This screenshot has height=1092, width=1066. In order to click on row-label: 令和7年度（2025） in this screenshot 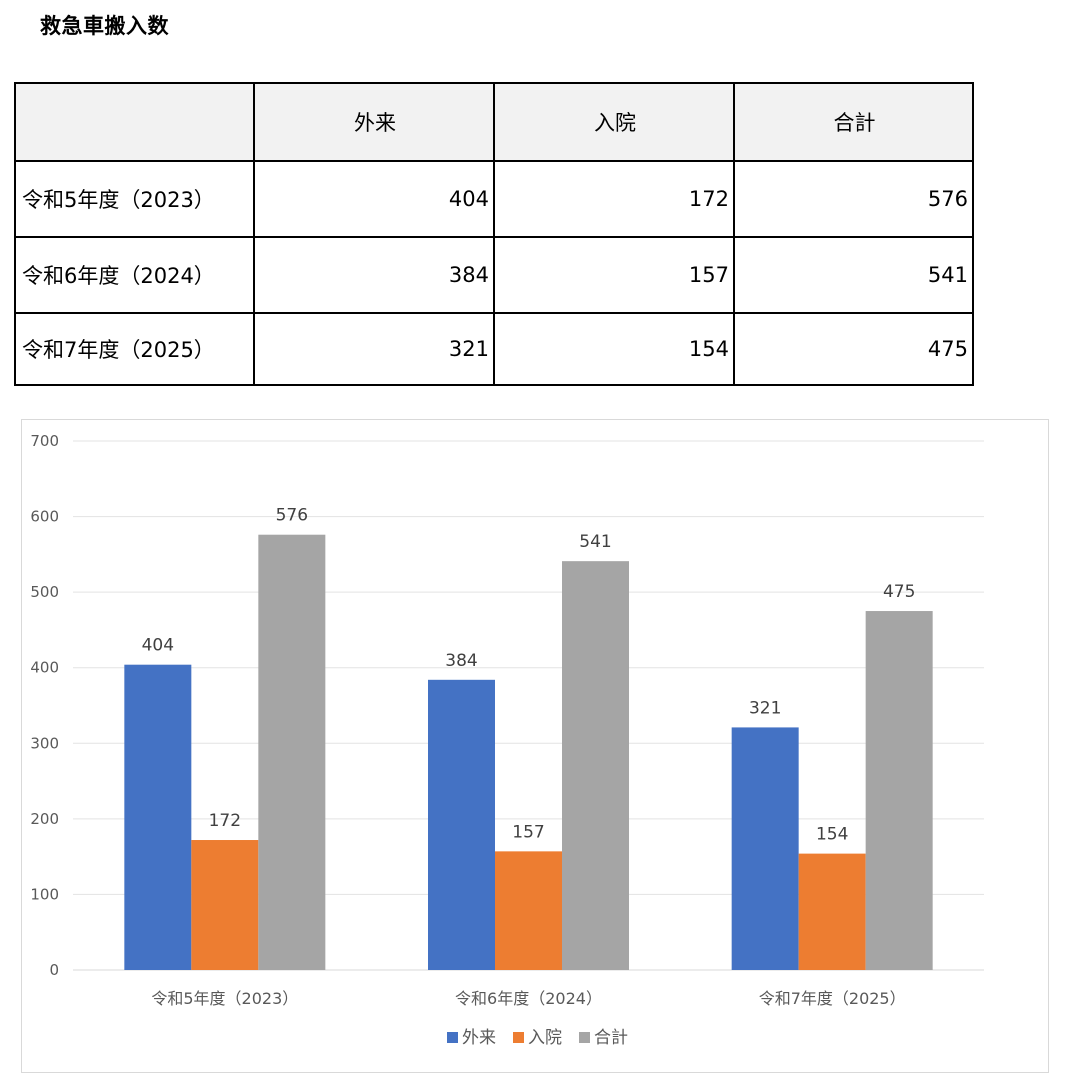, I will do `click(134, 349)`.